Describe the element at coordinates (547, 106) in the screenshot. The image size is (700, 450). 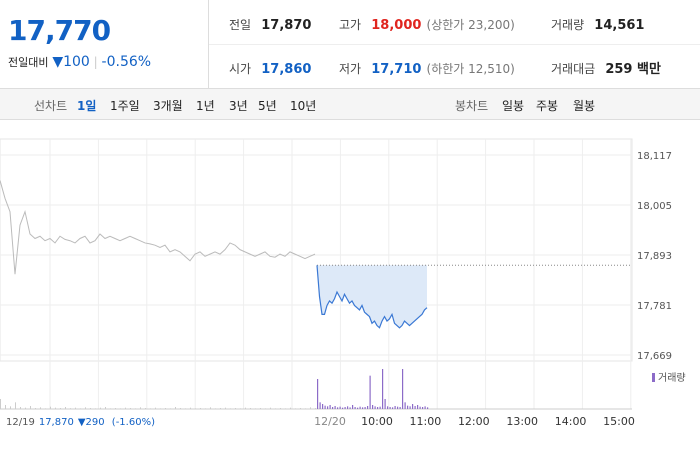
I see `candle-tab: 주봉` at that location.